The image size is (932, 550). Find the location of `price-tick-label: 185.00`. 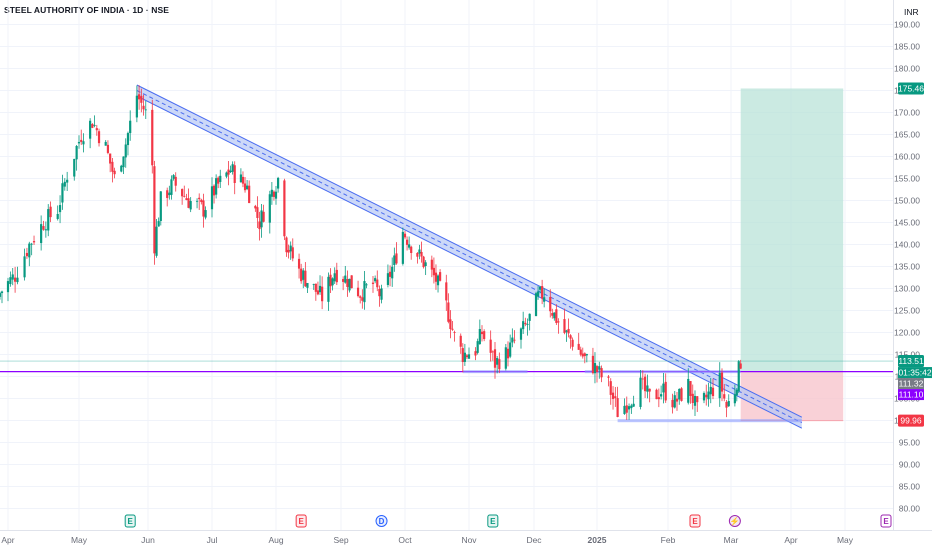

price-tick-label: 185.00 is located at coordinates (907, 47).